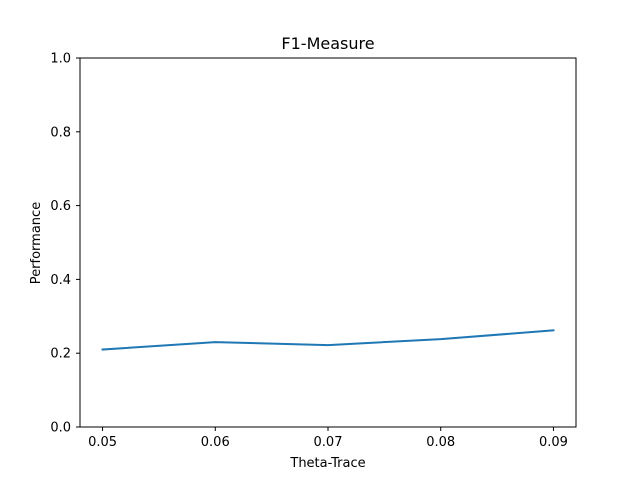 The image size is (640, 480). What do you see at coordinates (553, 442) in the screenshot?
I see `x-tick-label: 0.09` at bounding box center [553, 442].